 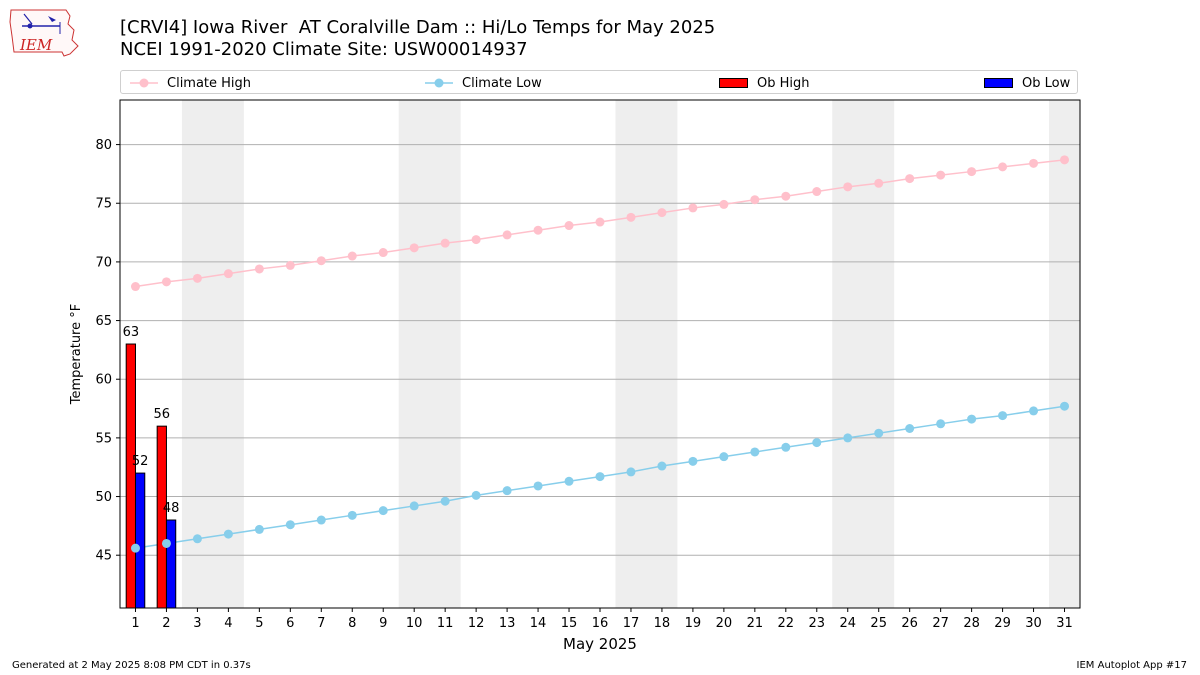 What do you see at coordinates (631, 623) in the screenshot?
I see `x-tick-label: 17` at bounding box center [631, 623].